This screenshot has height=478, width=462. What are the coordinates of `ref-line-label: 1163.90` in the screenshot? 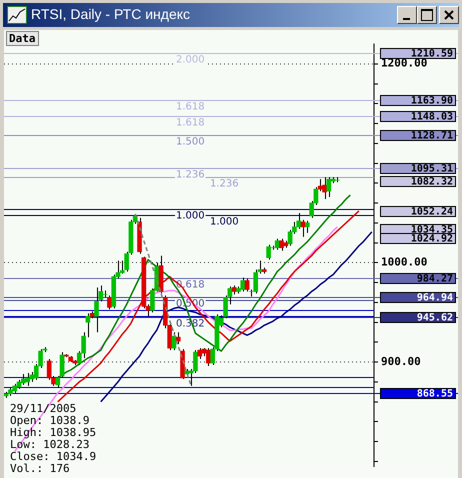 It's located at (431, 101).